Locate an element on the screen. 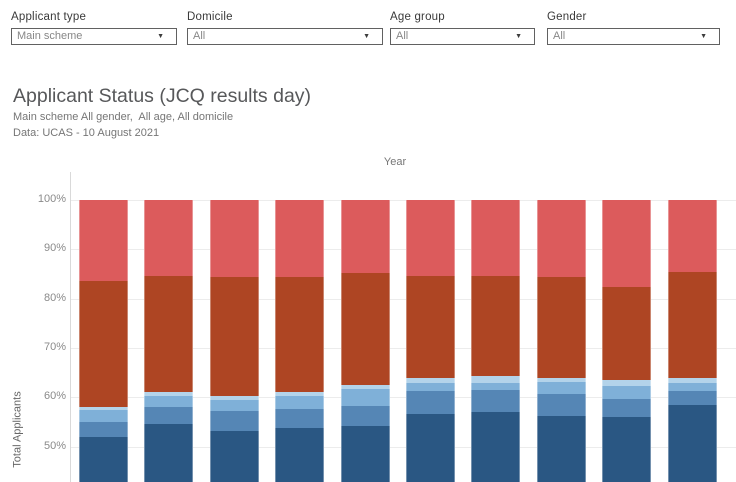 The width and height of the screenshot is (736, 482). filter-gender: Gender All ▼ is located at coordinates (633, 28).